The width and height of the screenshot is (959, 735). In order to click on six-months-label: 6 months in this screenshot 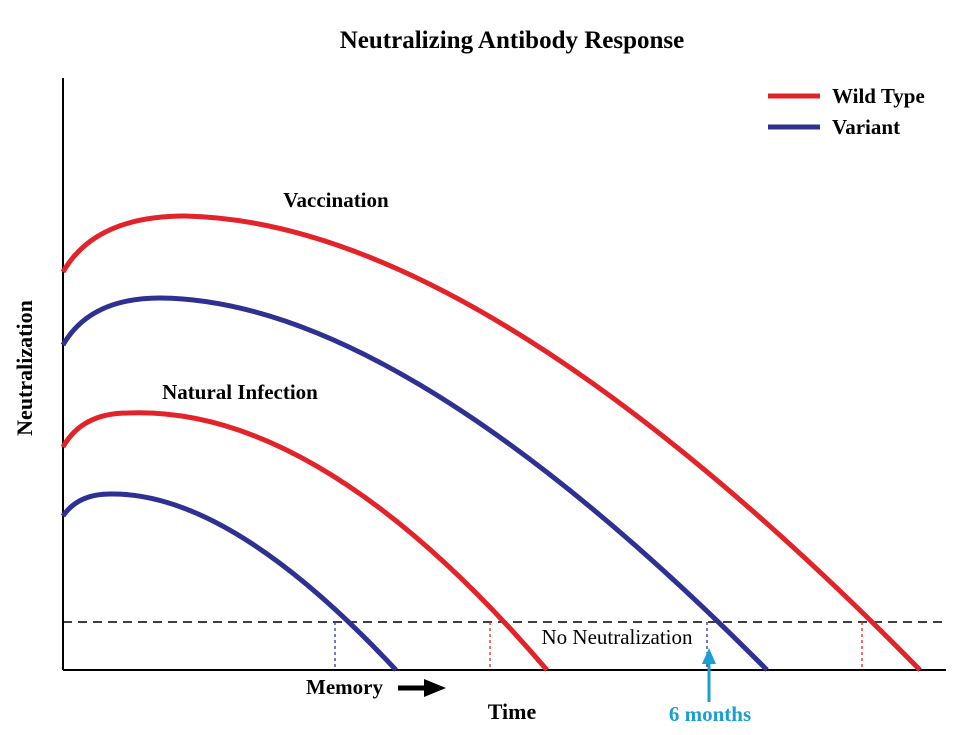, I will do `click(710, 714)`.